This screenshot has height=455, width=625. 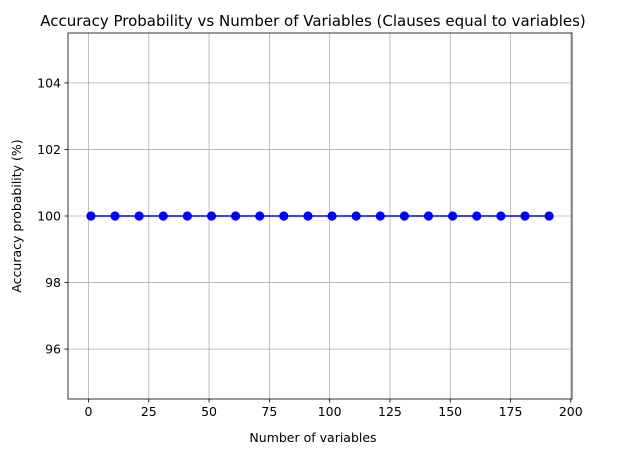 What do you see at coordinates (53, 349) in the screenshot?
I see `y-tick-label: 96` at bounding box center [53, 349].